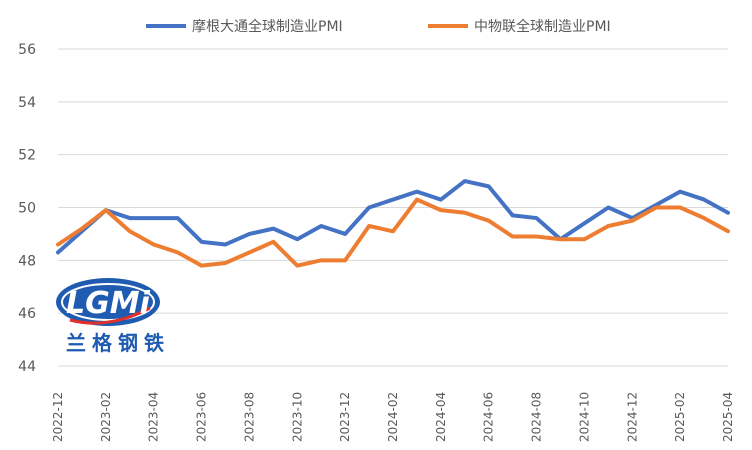 Image resolution: width=752 pixels, height=450 pixels. Describe the element at coordinates (537, 417) in the screenshot. I see `x-tick-label: 2024-08` at that location.